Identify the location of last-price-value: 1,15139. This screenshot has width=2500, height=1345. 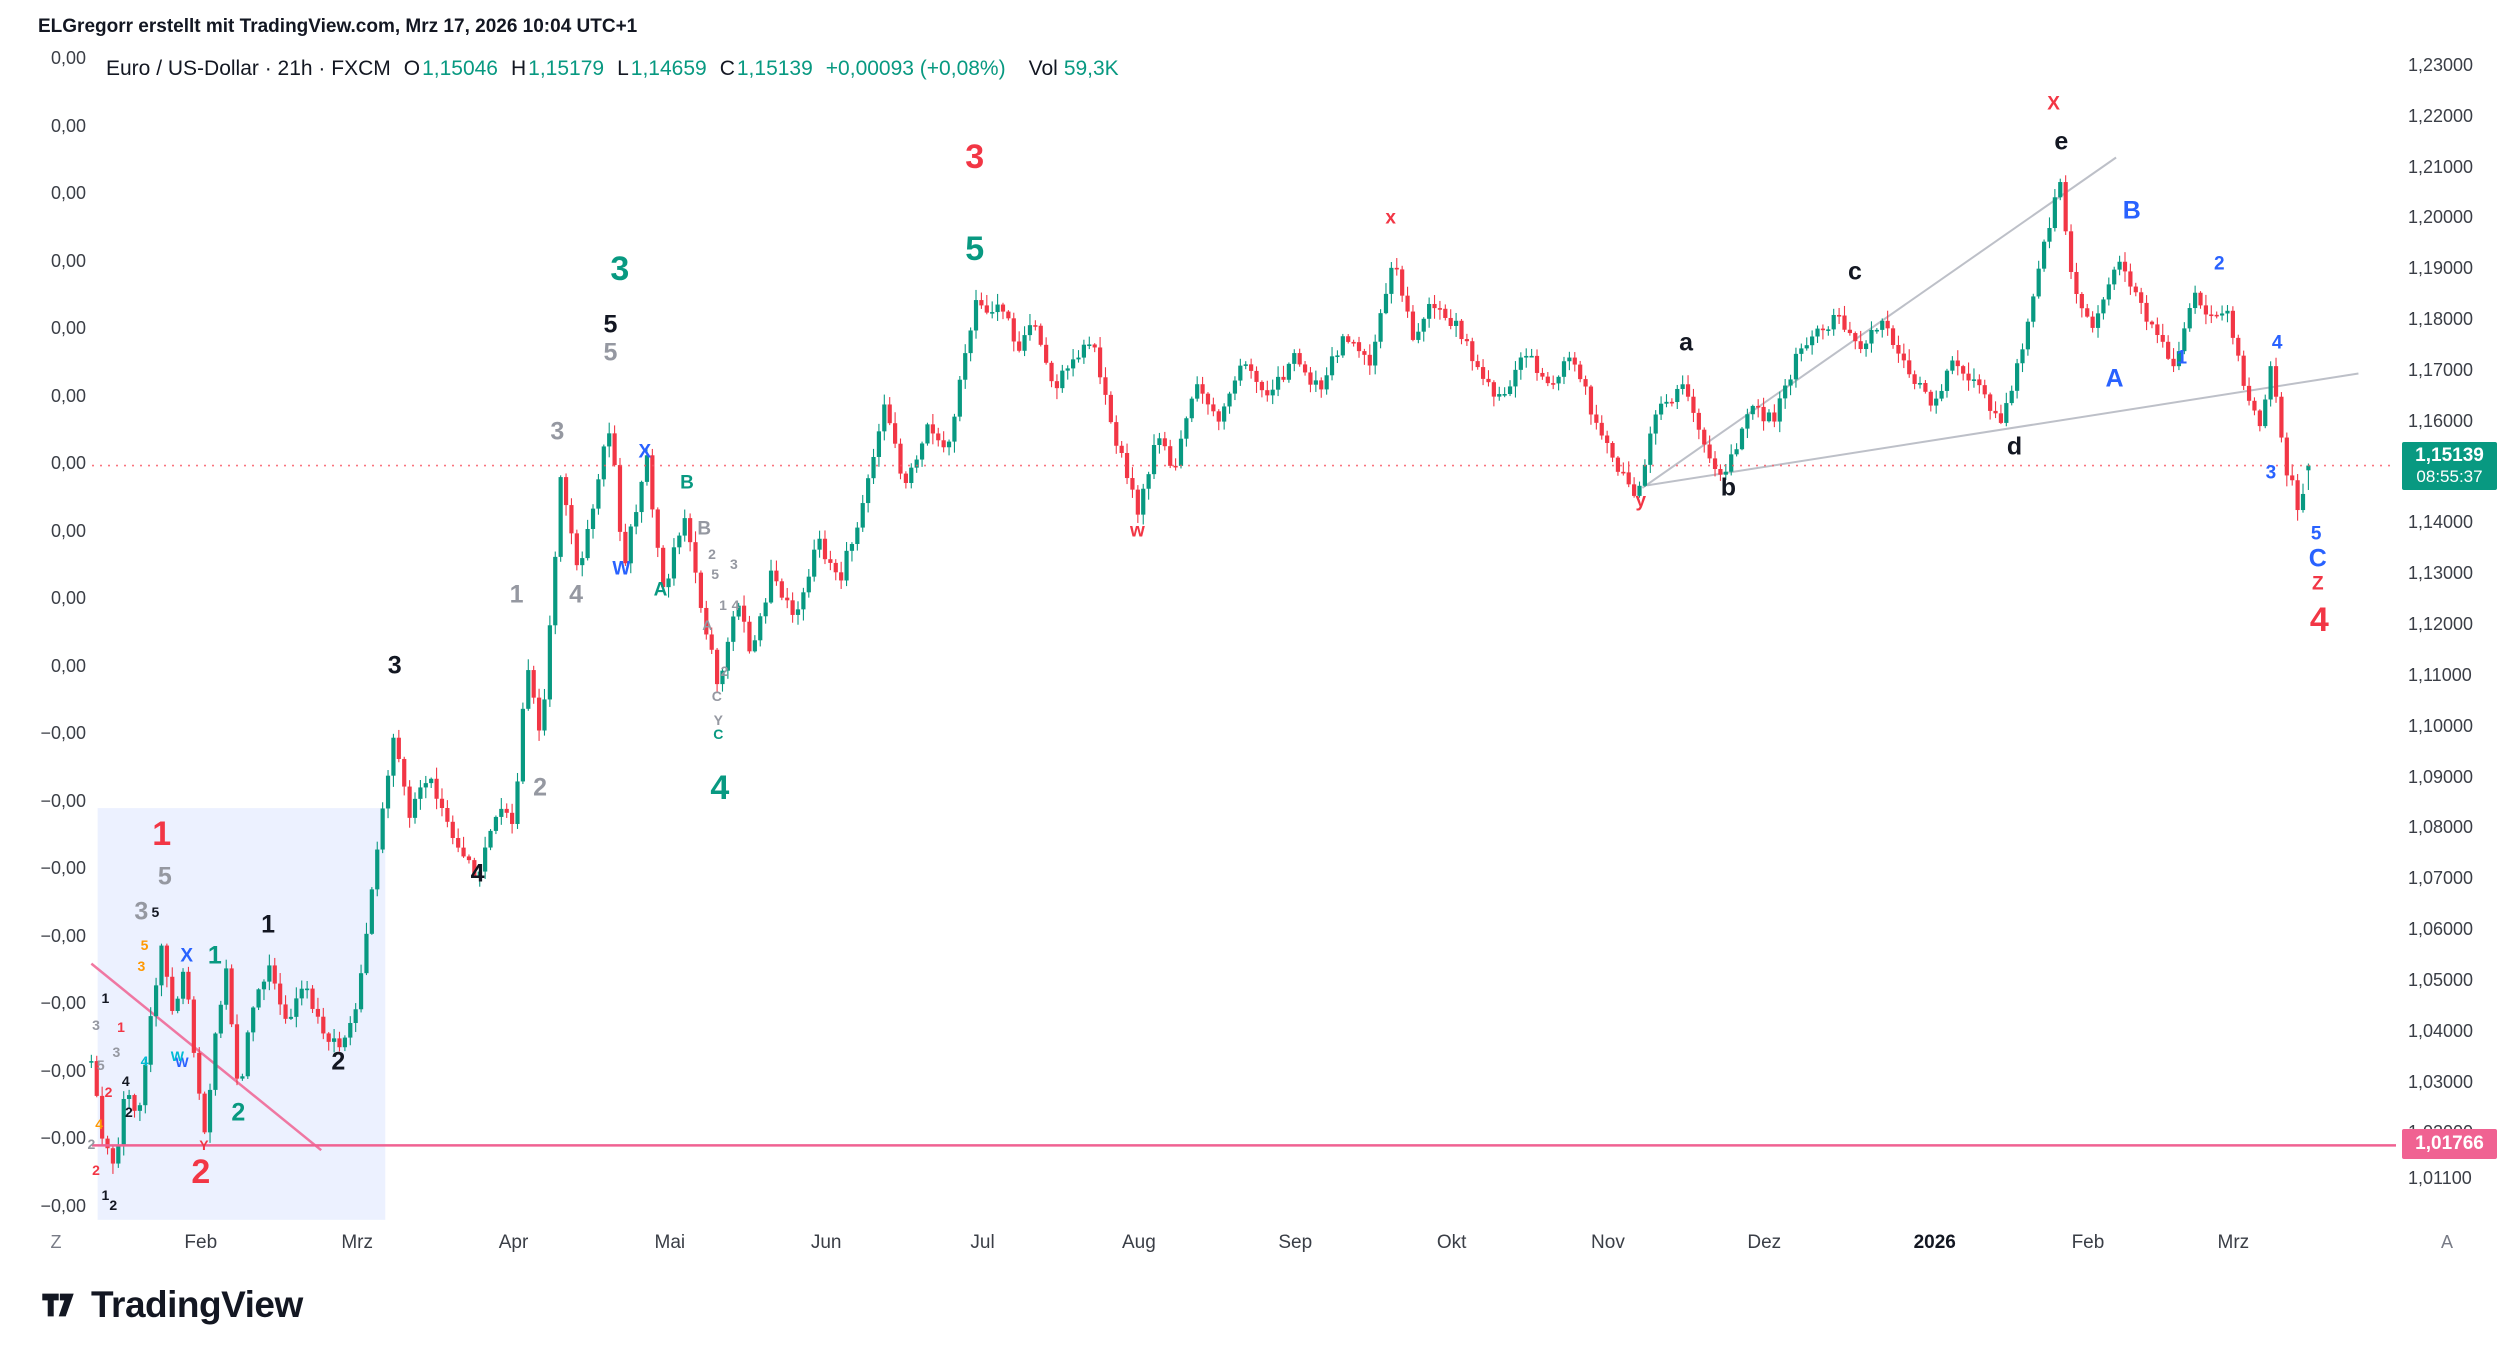
(2449, 455).